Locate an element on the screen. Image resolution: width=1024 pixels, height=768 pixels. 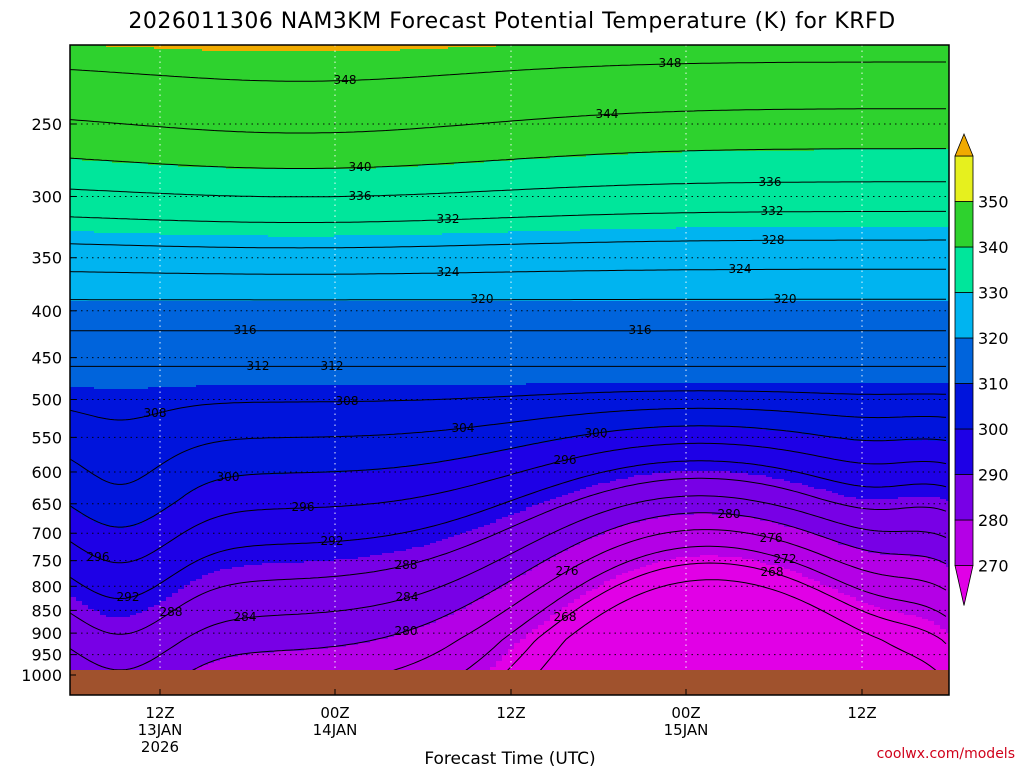
colorbar-label: 330 is located at coordinates (993, 293).